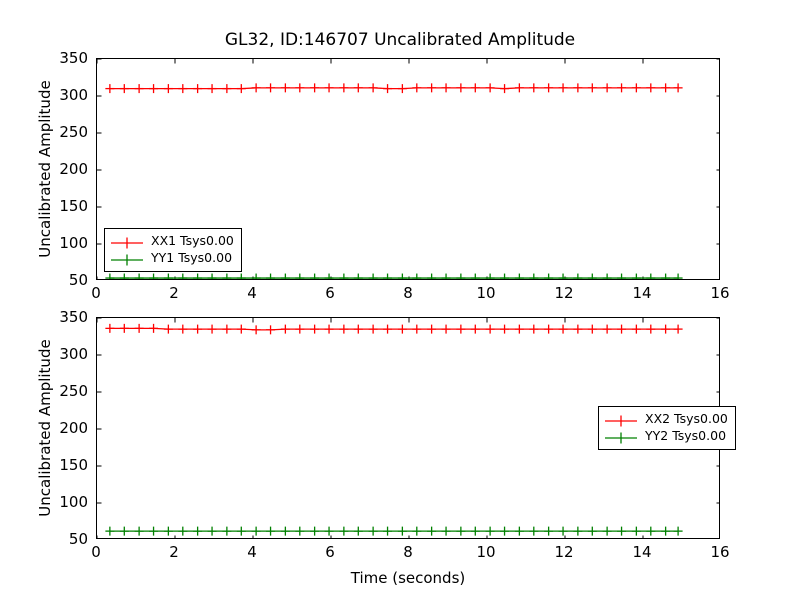  I want to click on x-axis-ticks-bottom: 0 2 4 6 8 10 12 14 16, so click(410, 554).